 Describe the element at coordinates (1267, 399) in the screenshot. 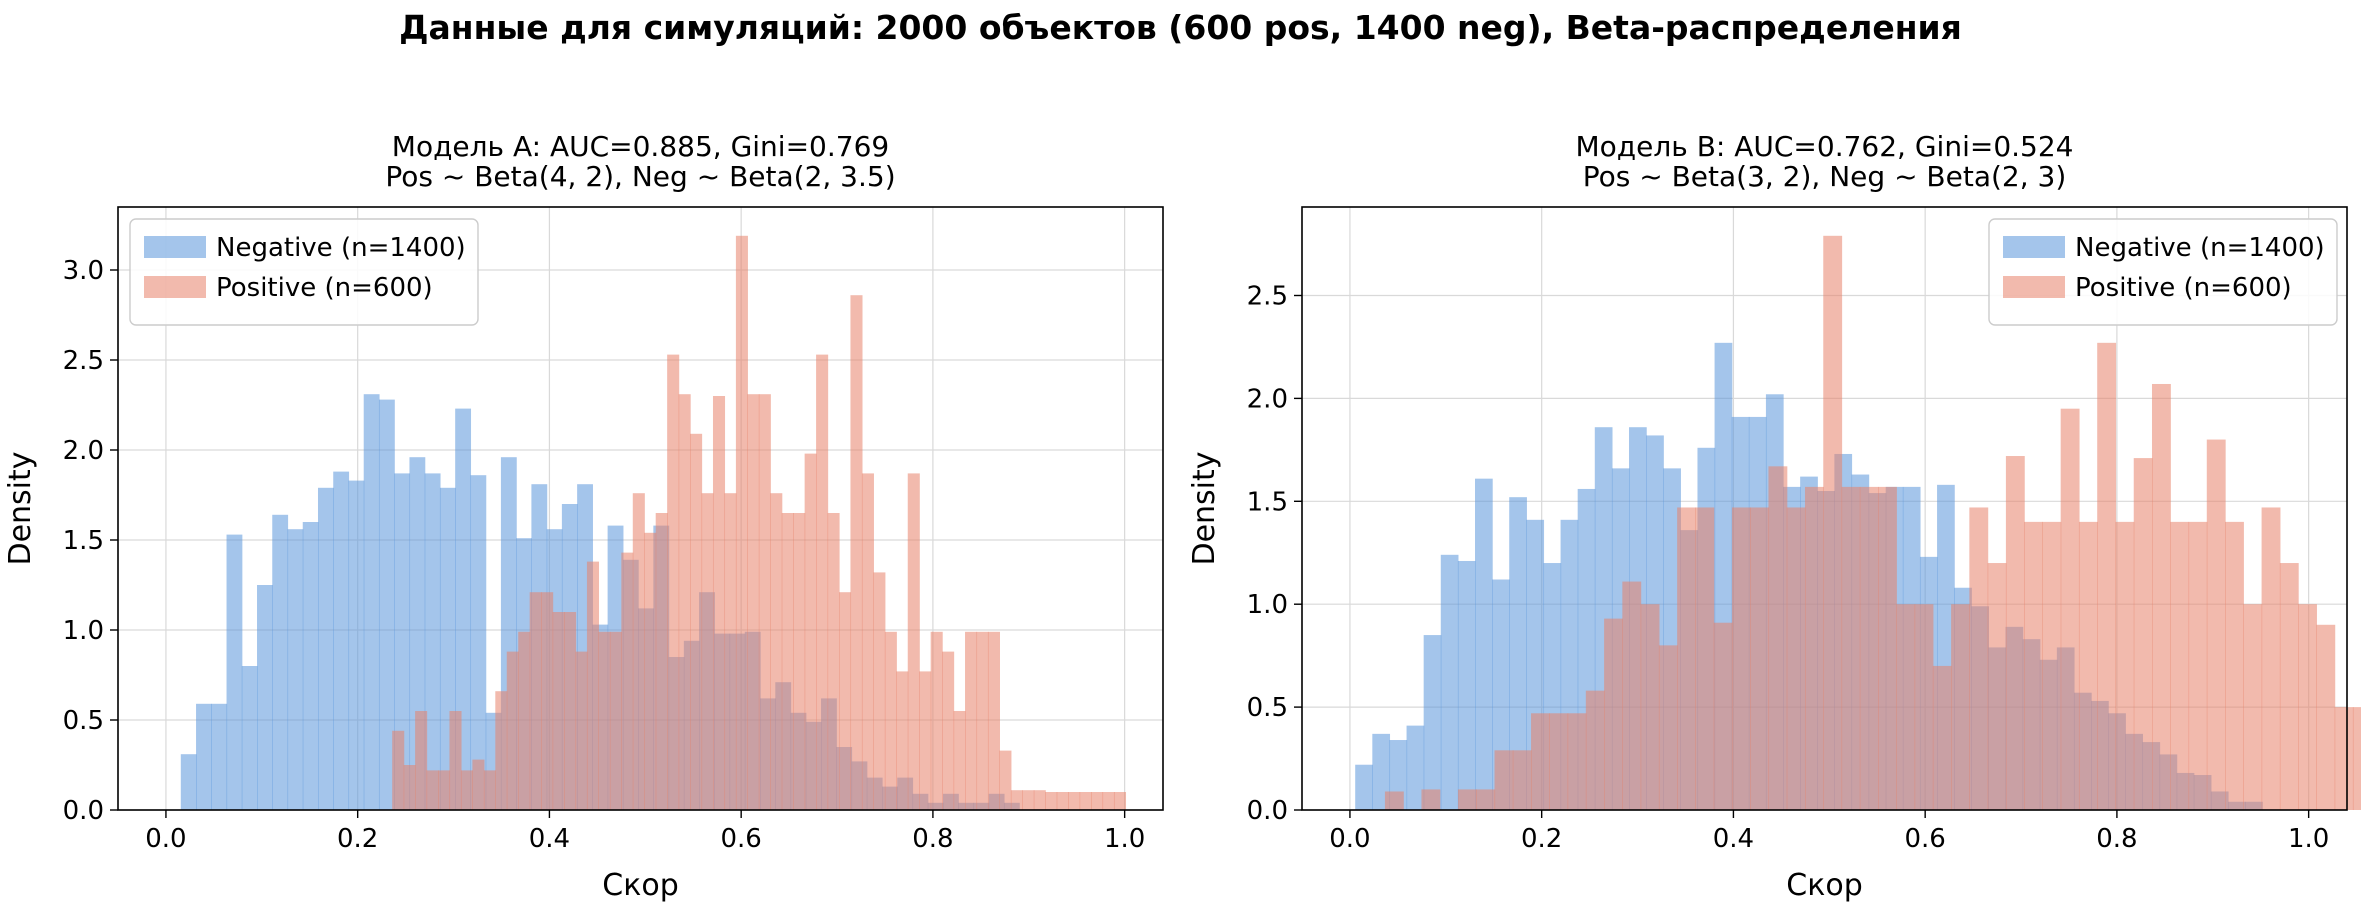

I see `y-tick-label: 2.0` at that location.